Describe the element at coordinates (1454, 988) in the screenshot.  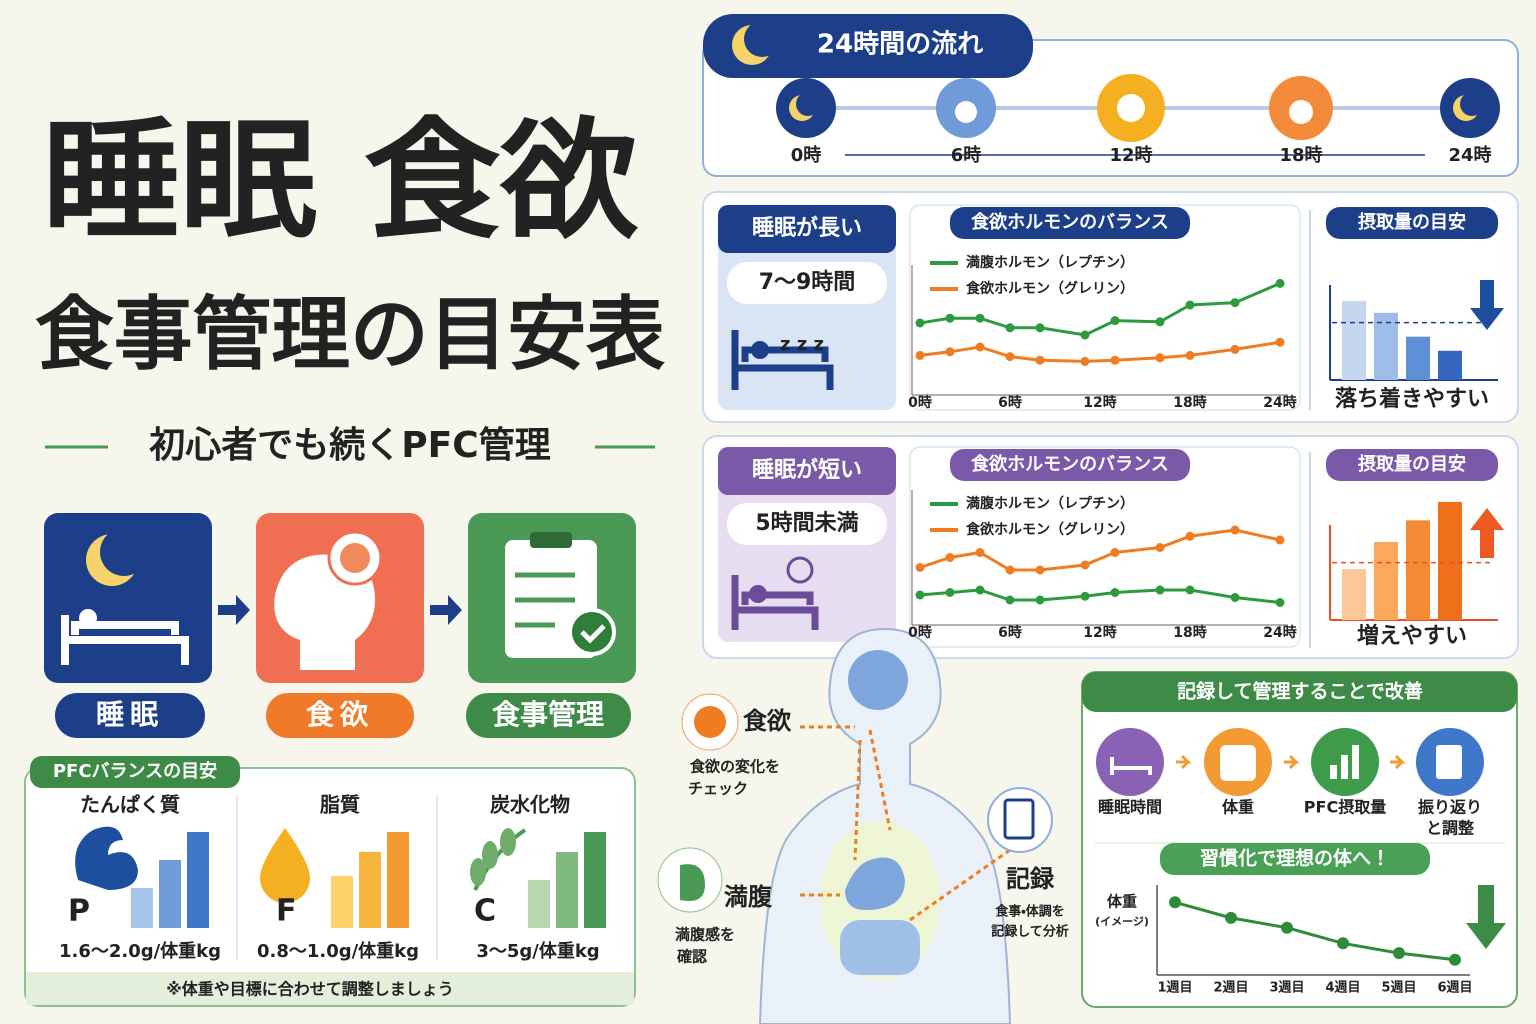
I see `x-tick-label: 6週目` at that location.